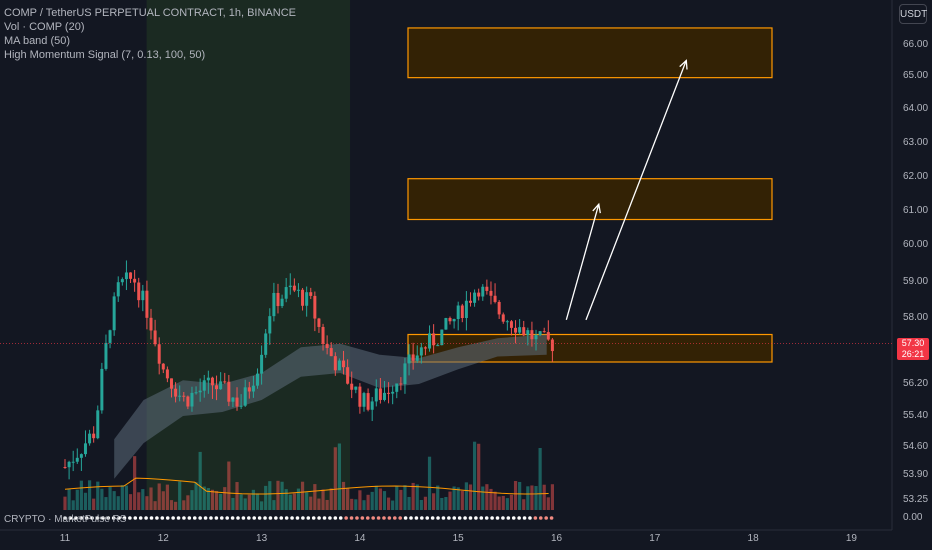  What do you see at coordinates (913, 14) in the screenshot?
I see `currency-button: USDT` at bounding box center [913, 14].